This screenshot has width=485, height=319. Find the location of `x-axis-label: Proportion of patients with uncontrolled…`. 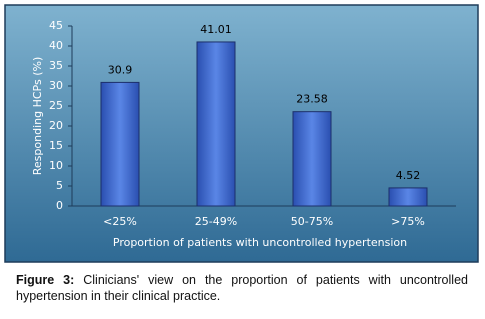

x-axis-label: Proportion of patients with uncontrolled… is located at coordinates (260, 242).